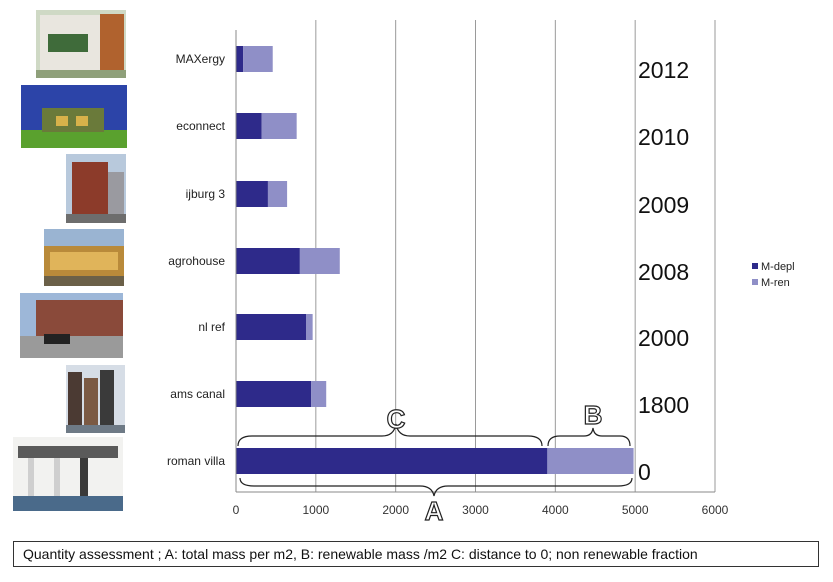  I want to click on brace-c: C, so click(390, 425).